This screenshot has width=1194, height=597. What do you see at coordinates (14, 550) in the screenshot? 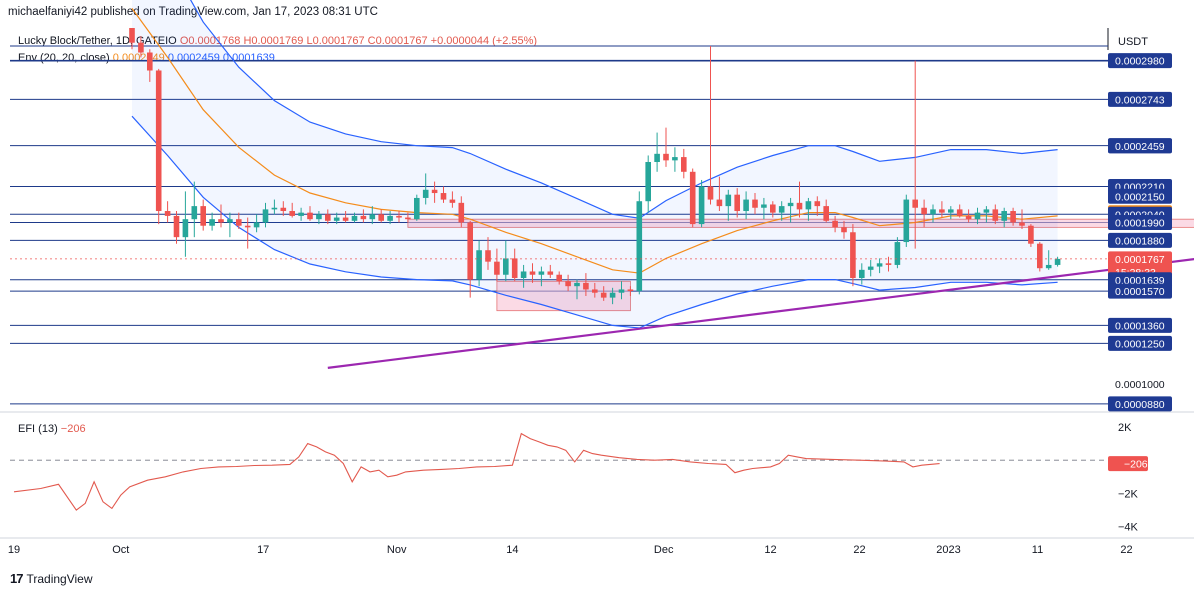
I see `time-axis-label: 19` at bounding box center [14, 550].